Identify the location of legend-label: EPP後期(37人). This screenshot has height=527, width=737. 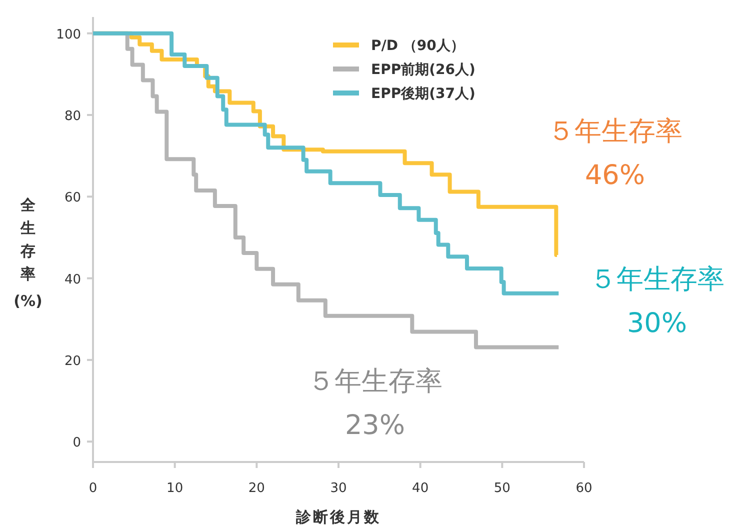
(423, 94).